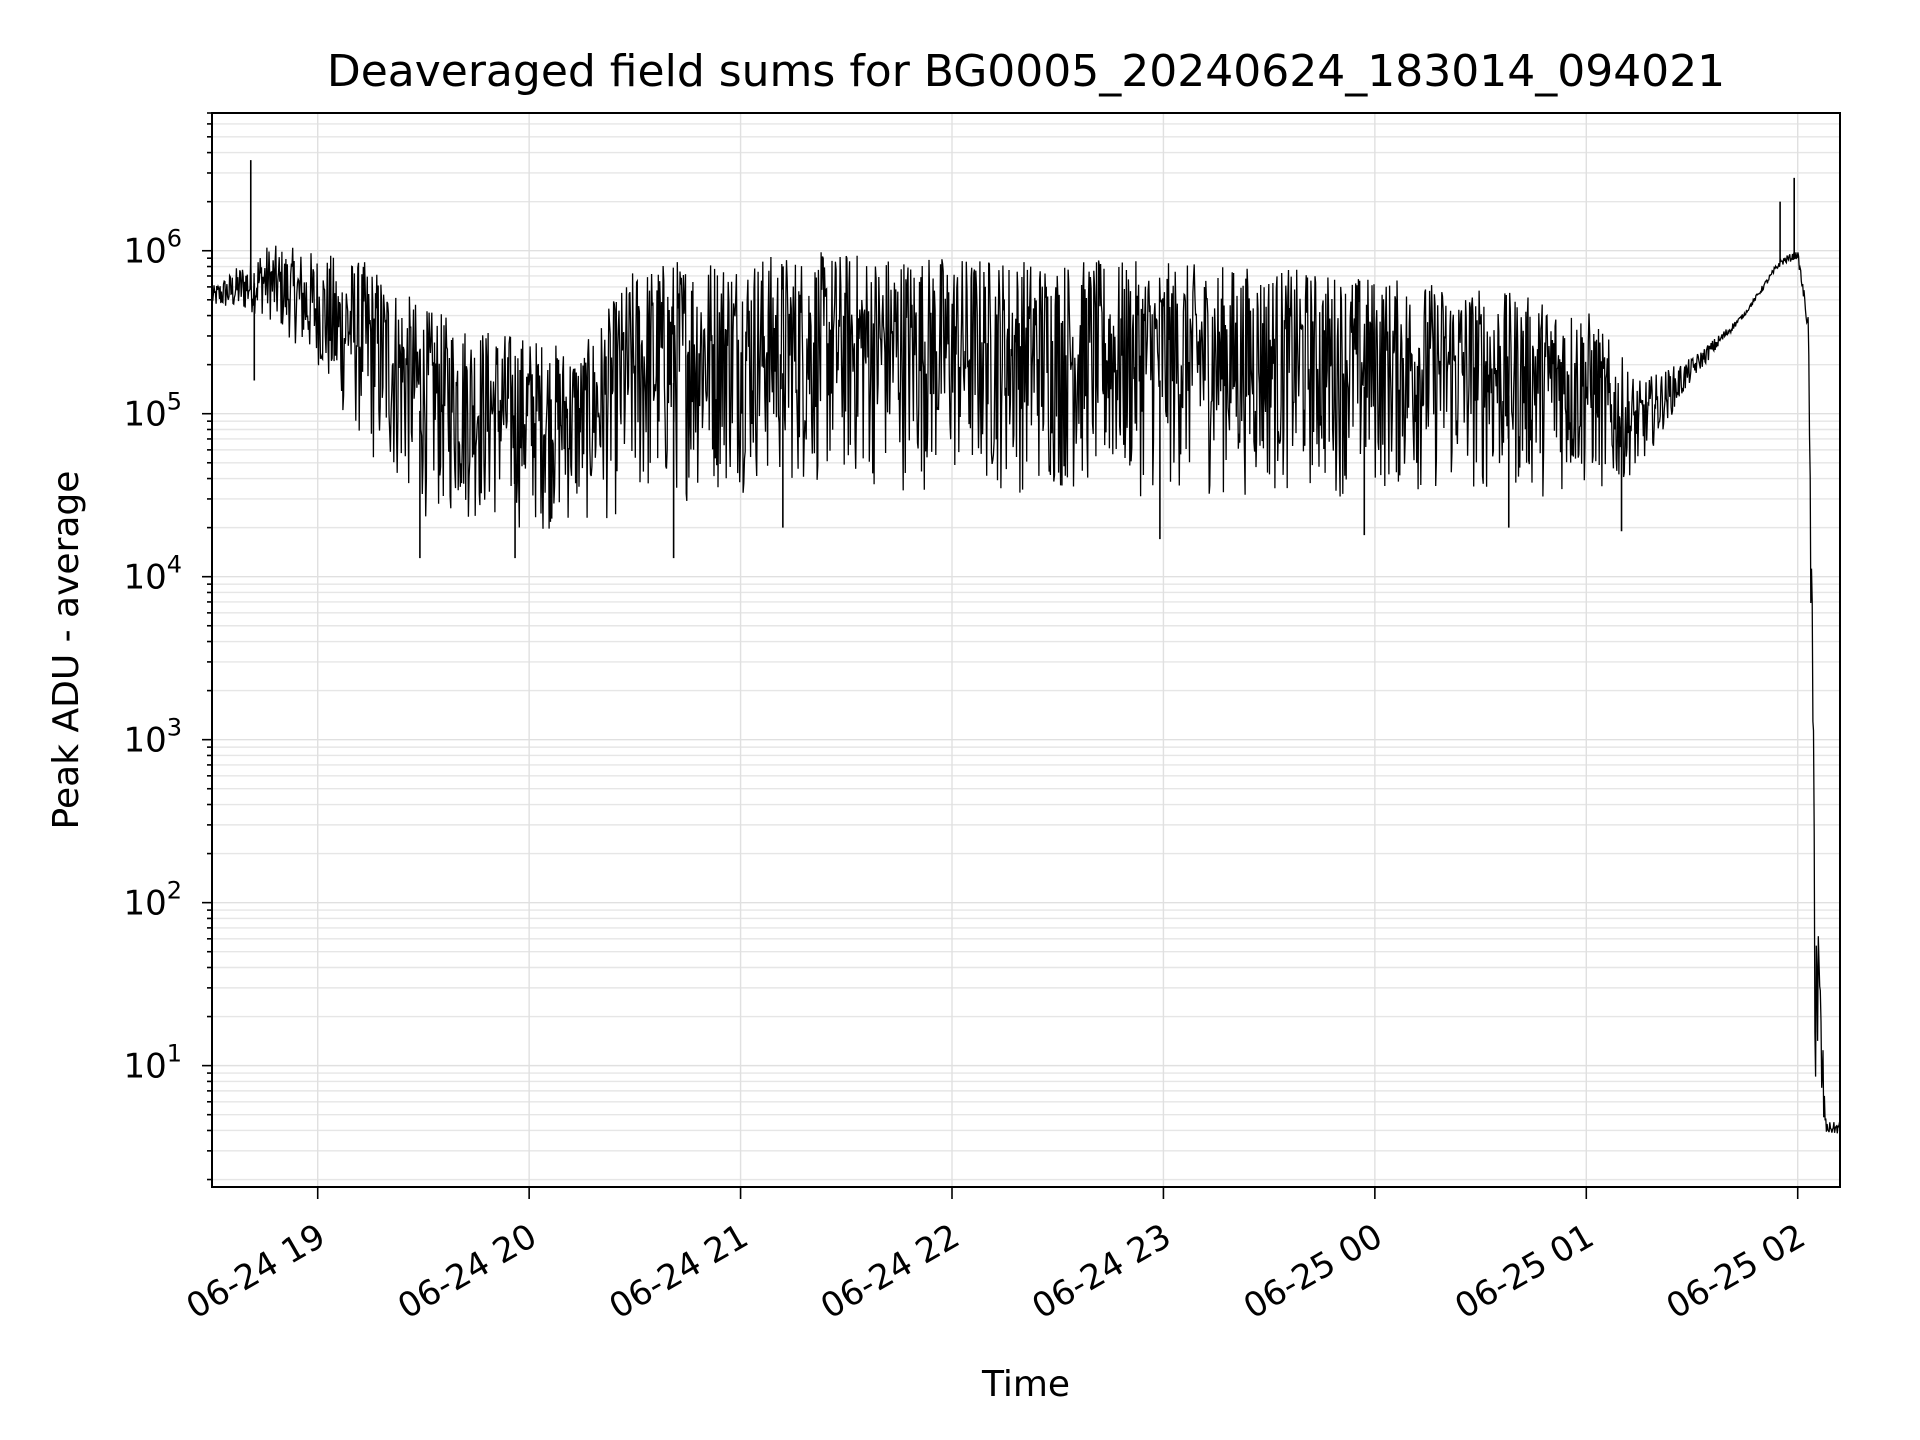  Describe the element at coordinates (66, 650) in the screenshot. I see `y-axis-title: Peak ADU - average` at that location.